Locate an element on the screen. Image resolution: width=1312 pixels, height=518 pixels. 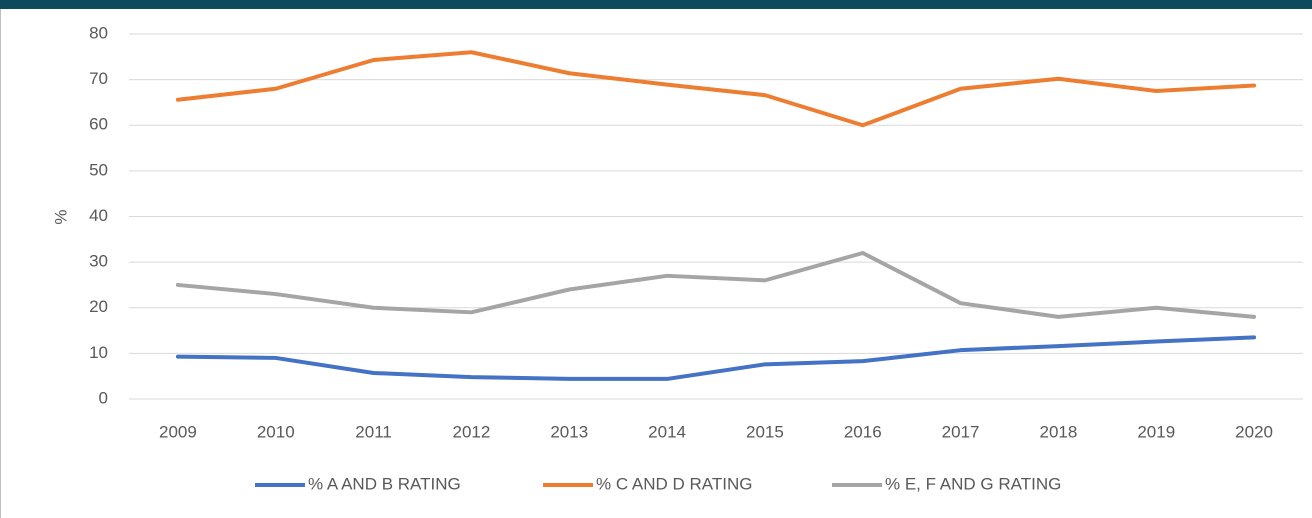
y-tick-label: 10 is located at coordinates (98, 352).